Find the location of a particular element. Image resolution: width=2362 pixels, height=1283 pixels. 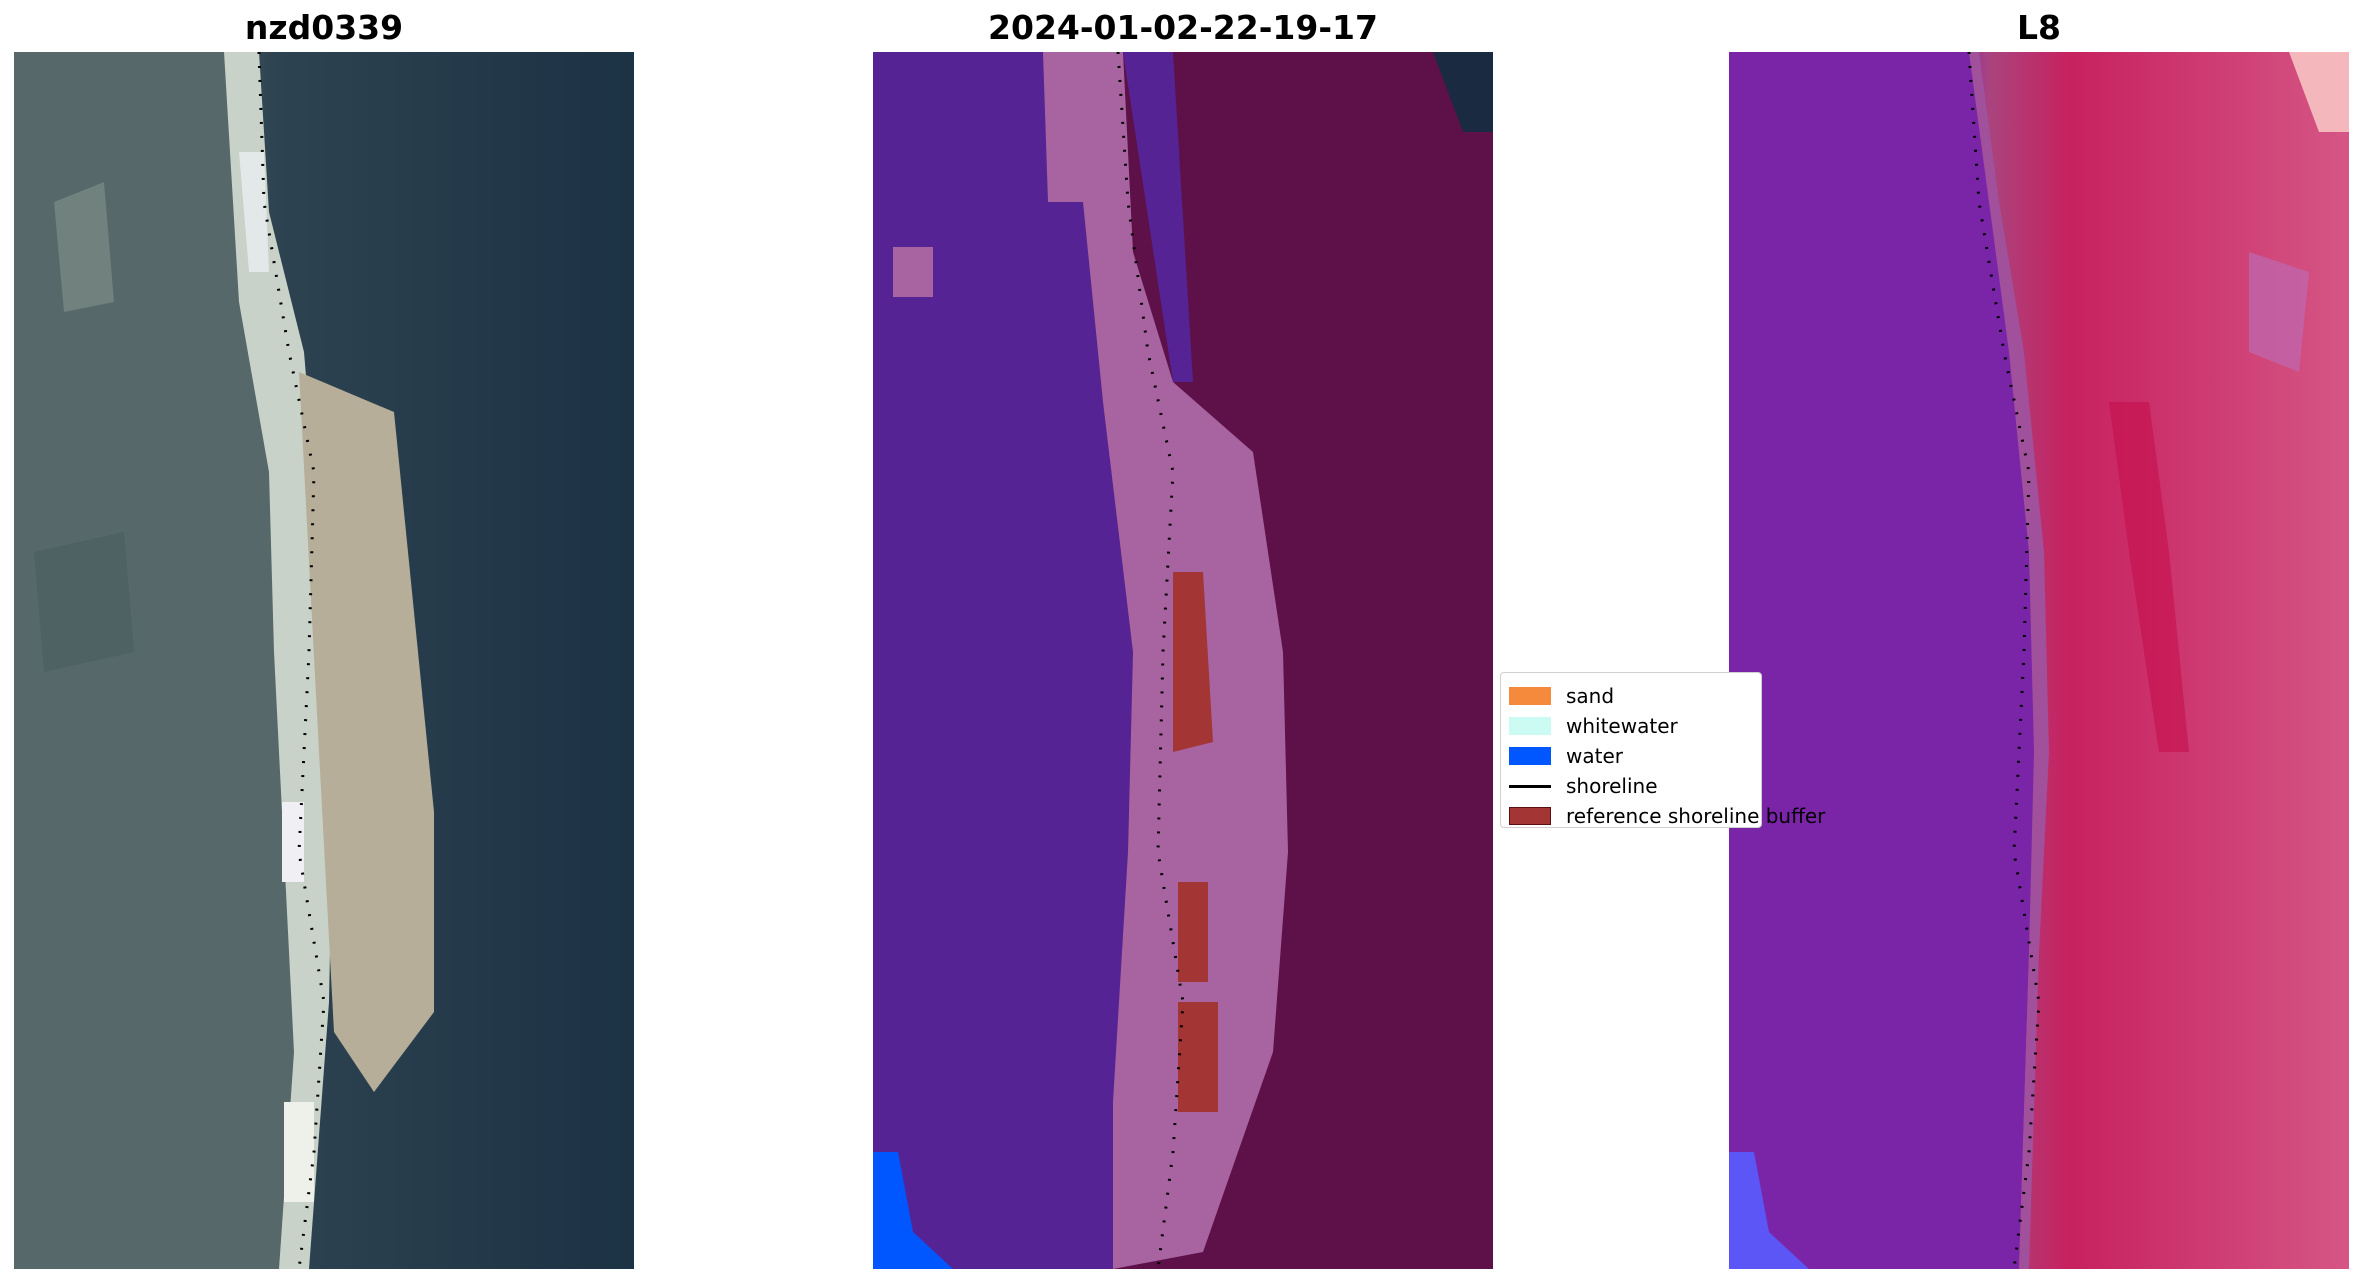

legend-label-water: water is located at coordinates (1594, 756).